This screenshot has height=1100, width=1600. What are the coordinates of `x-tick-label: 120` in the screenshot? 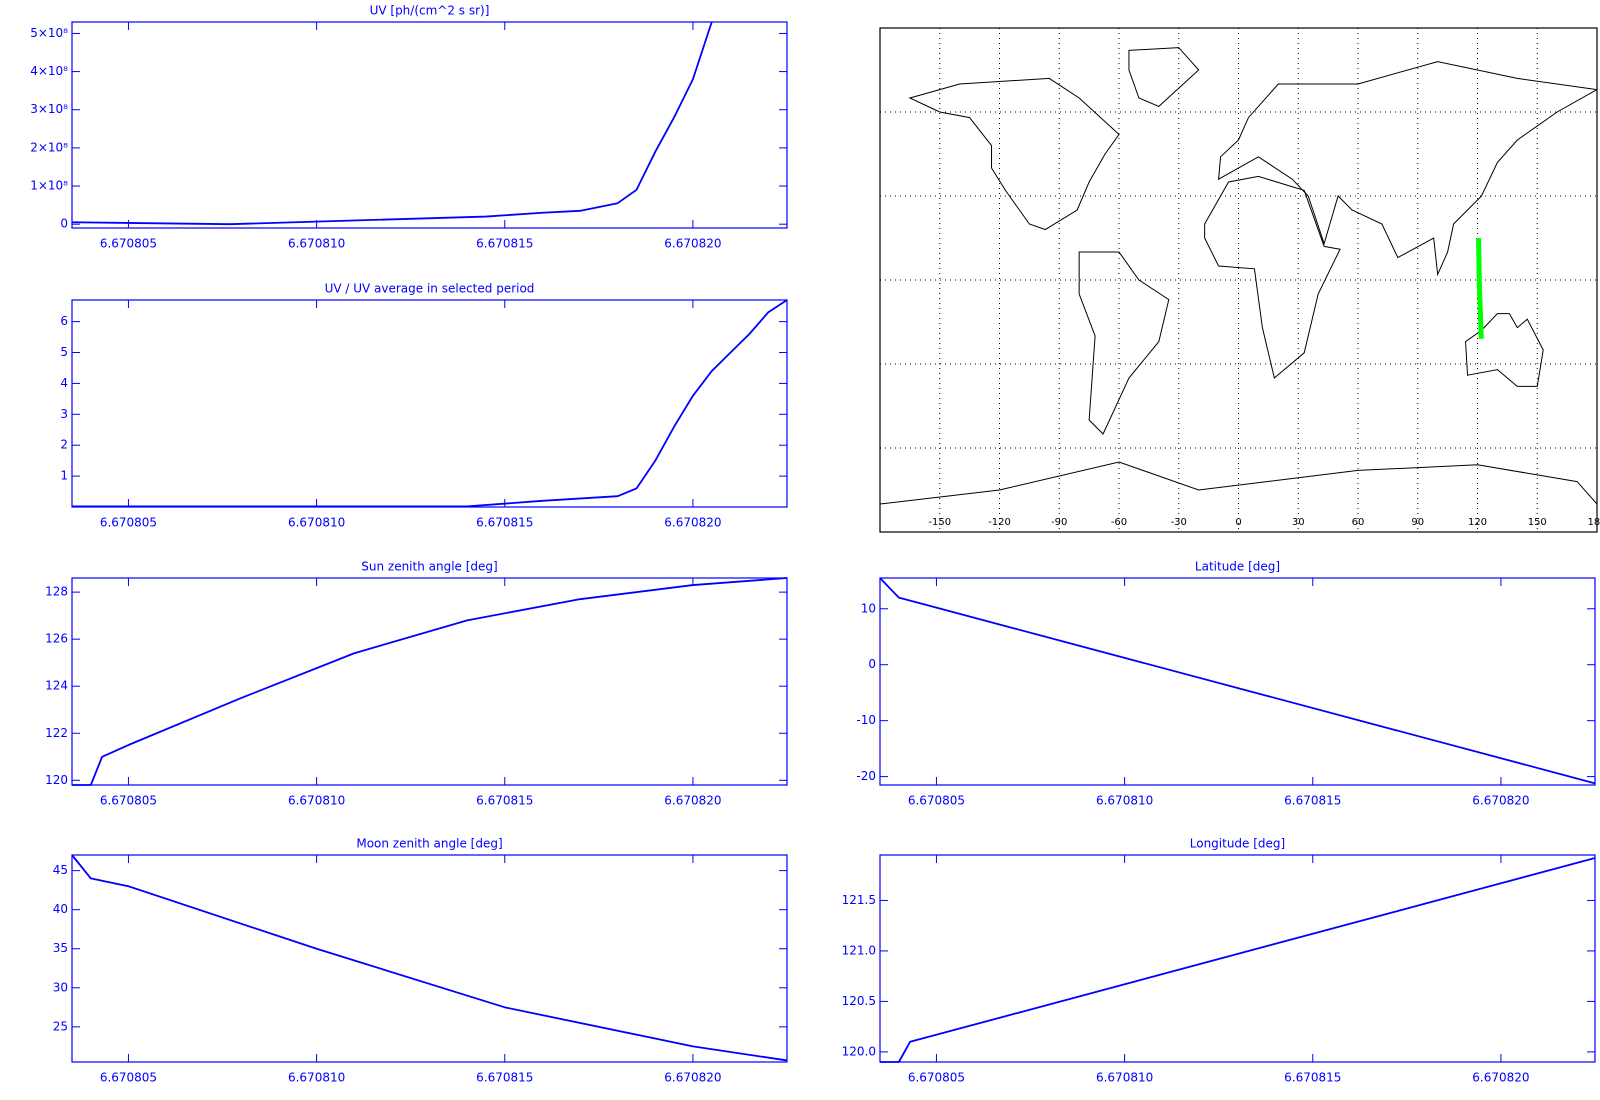 It's located at (1477, 522).